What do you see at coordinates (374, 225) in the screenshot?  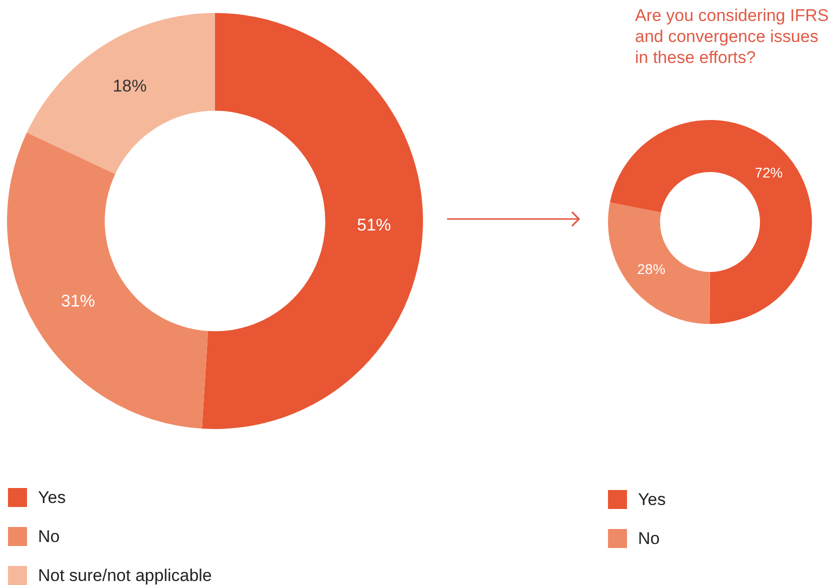 I see `data-label: 51%` at bounding box center [374, 225].